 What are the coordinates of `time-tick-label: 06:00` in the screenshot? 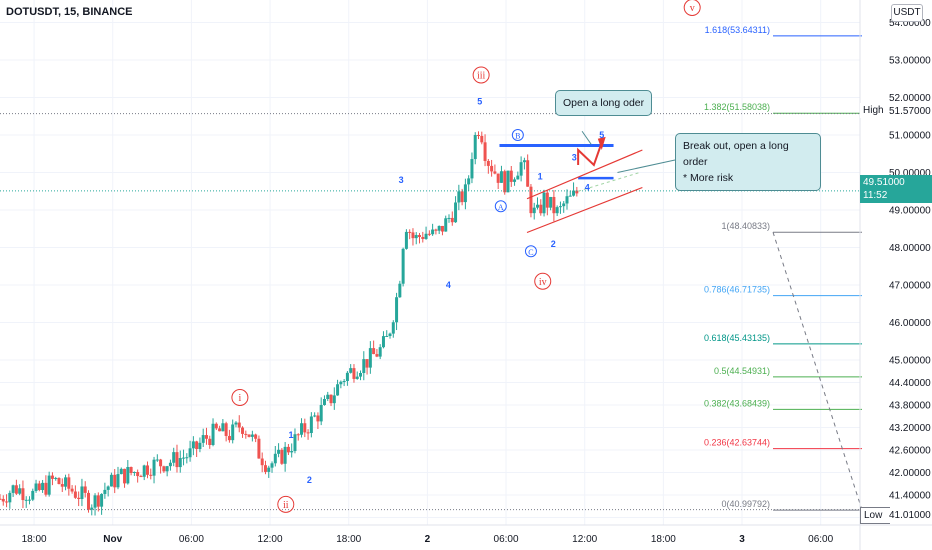 It's located at (191, 539).